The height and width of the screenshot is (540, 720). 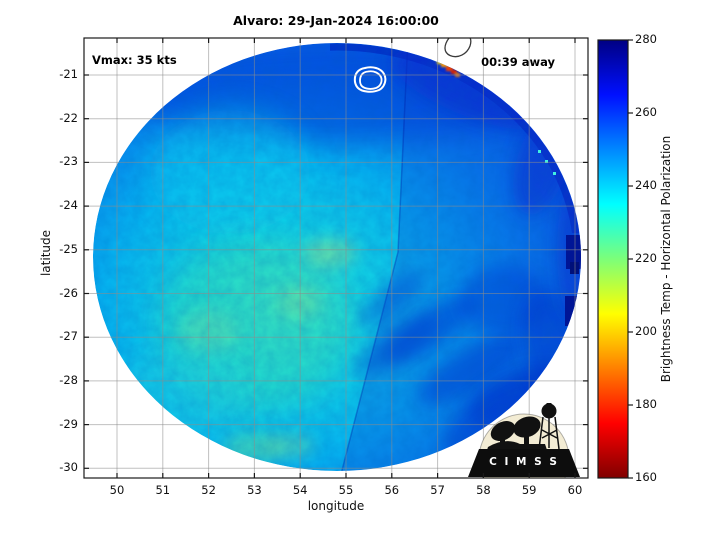 I want to click on y-tick-label: -28, so click(x=68, y=379).